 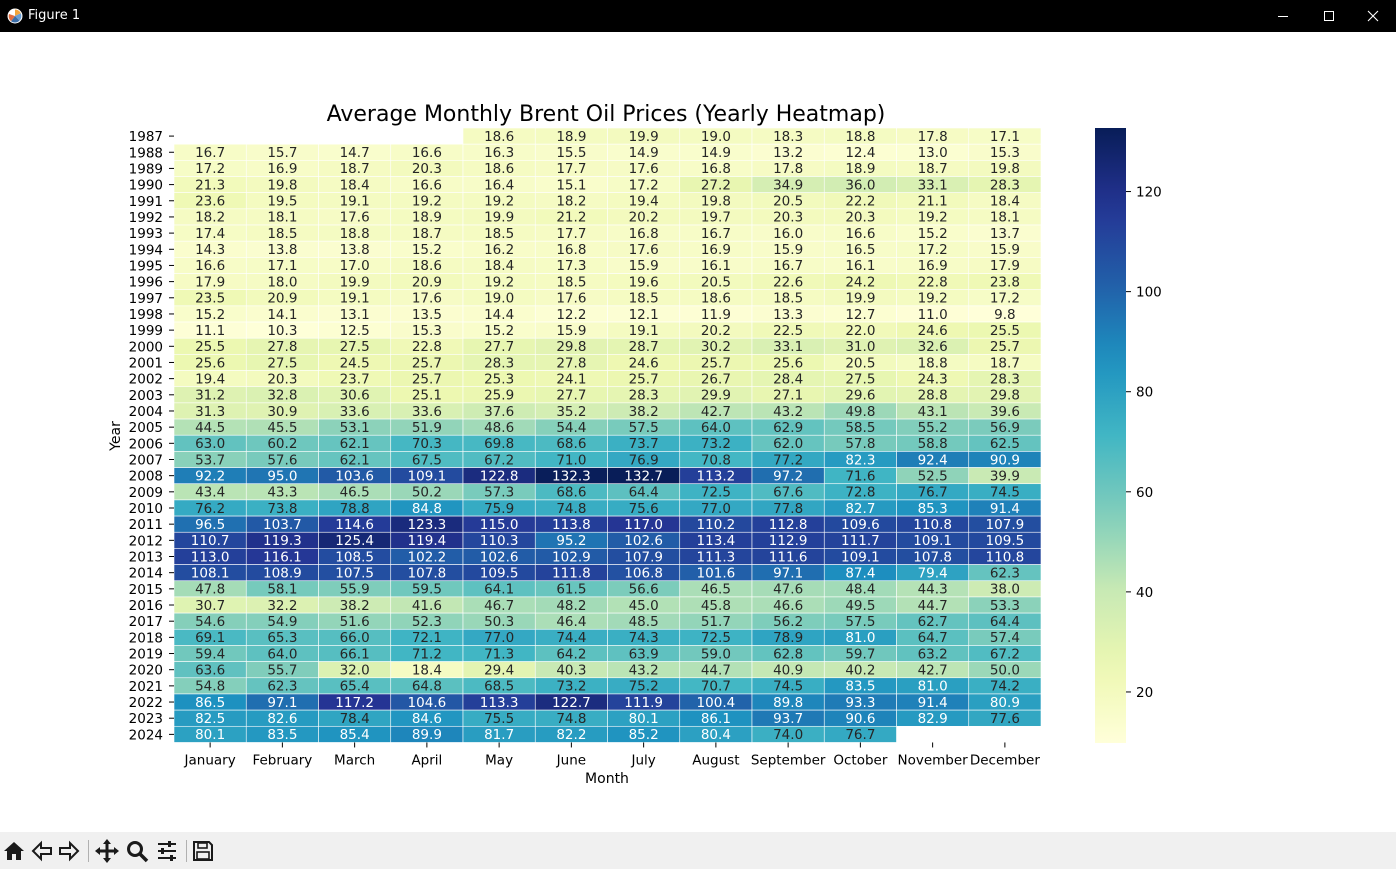 I want to click on zoom-button, so click(x=137, y=851).